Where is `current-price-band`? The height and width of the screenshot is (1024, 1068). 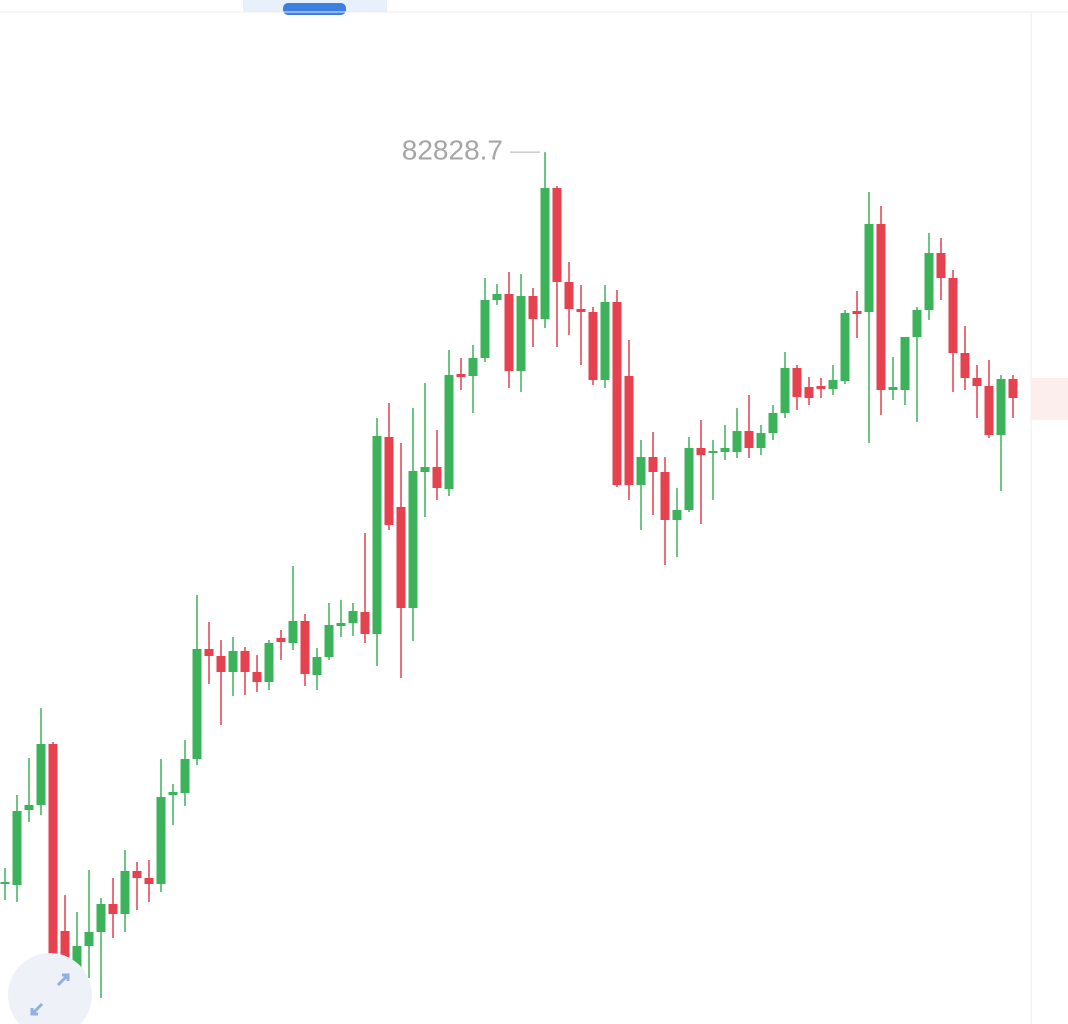 current-price-band is located at coordinates (1049, 399).